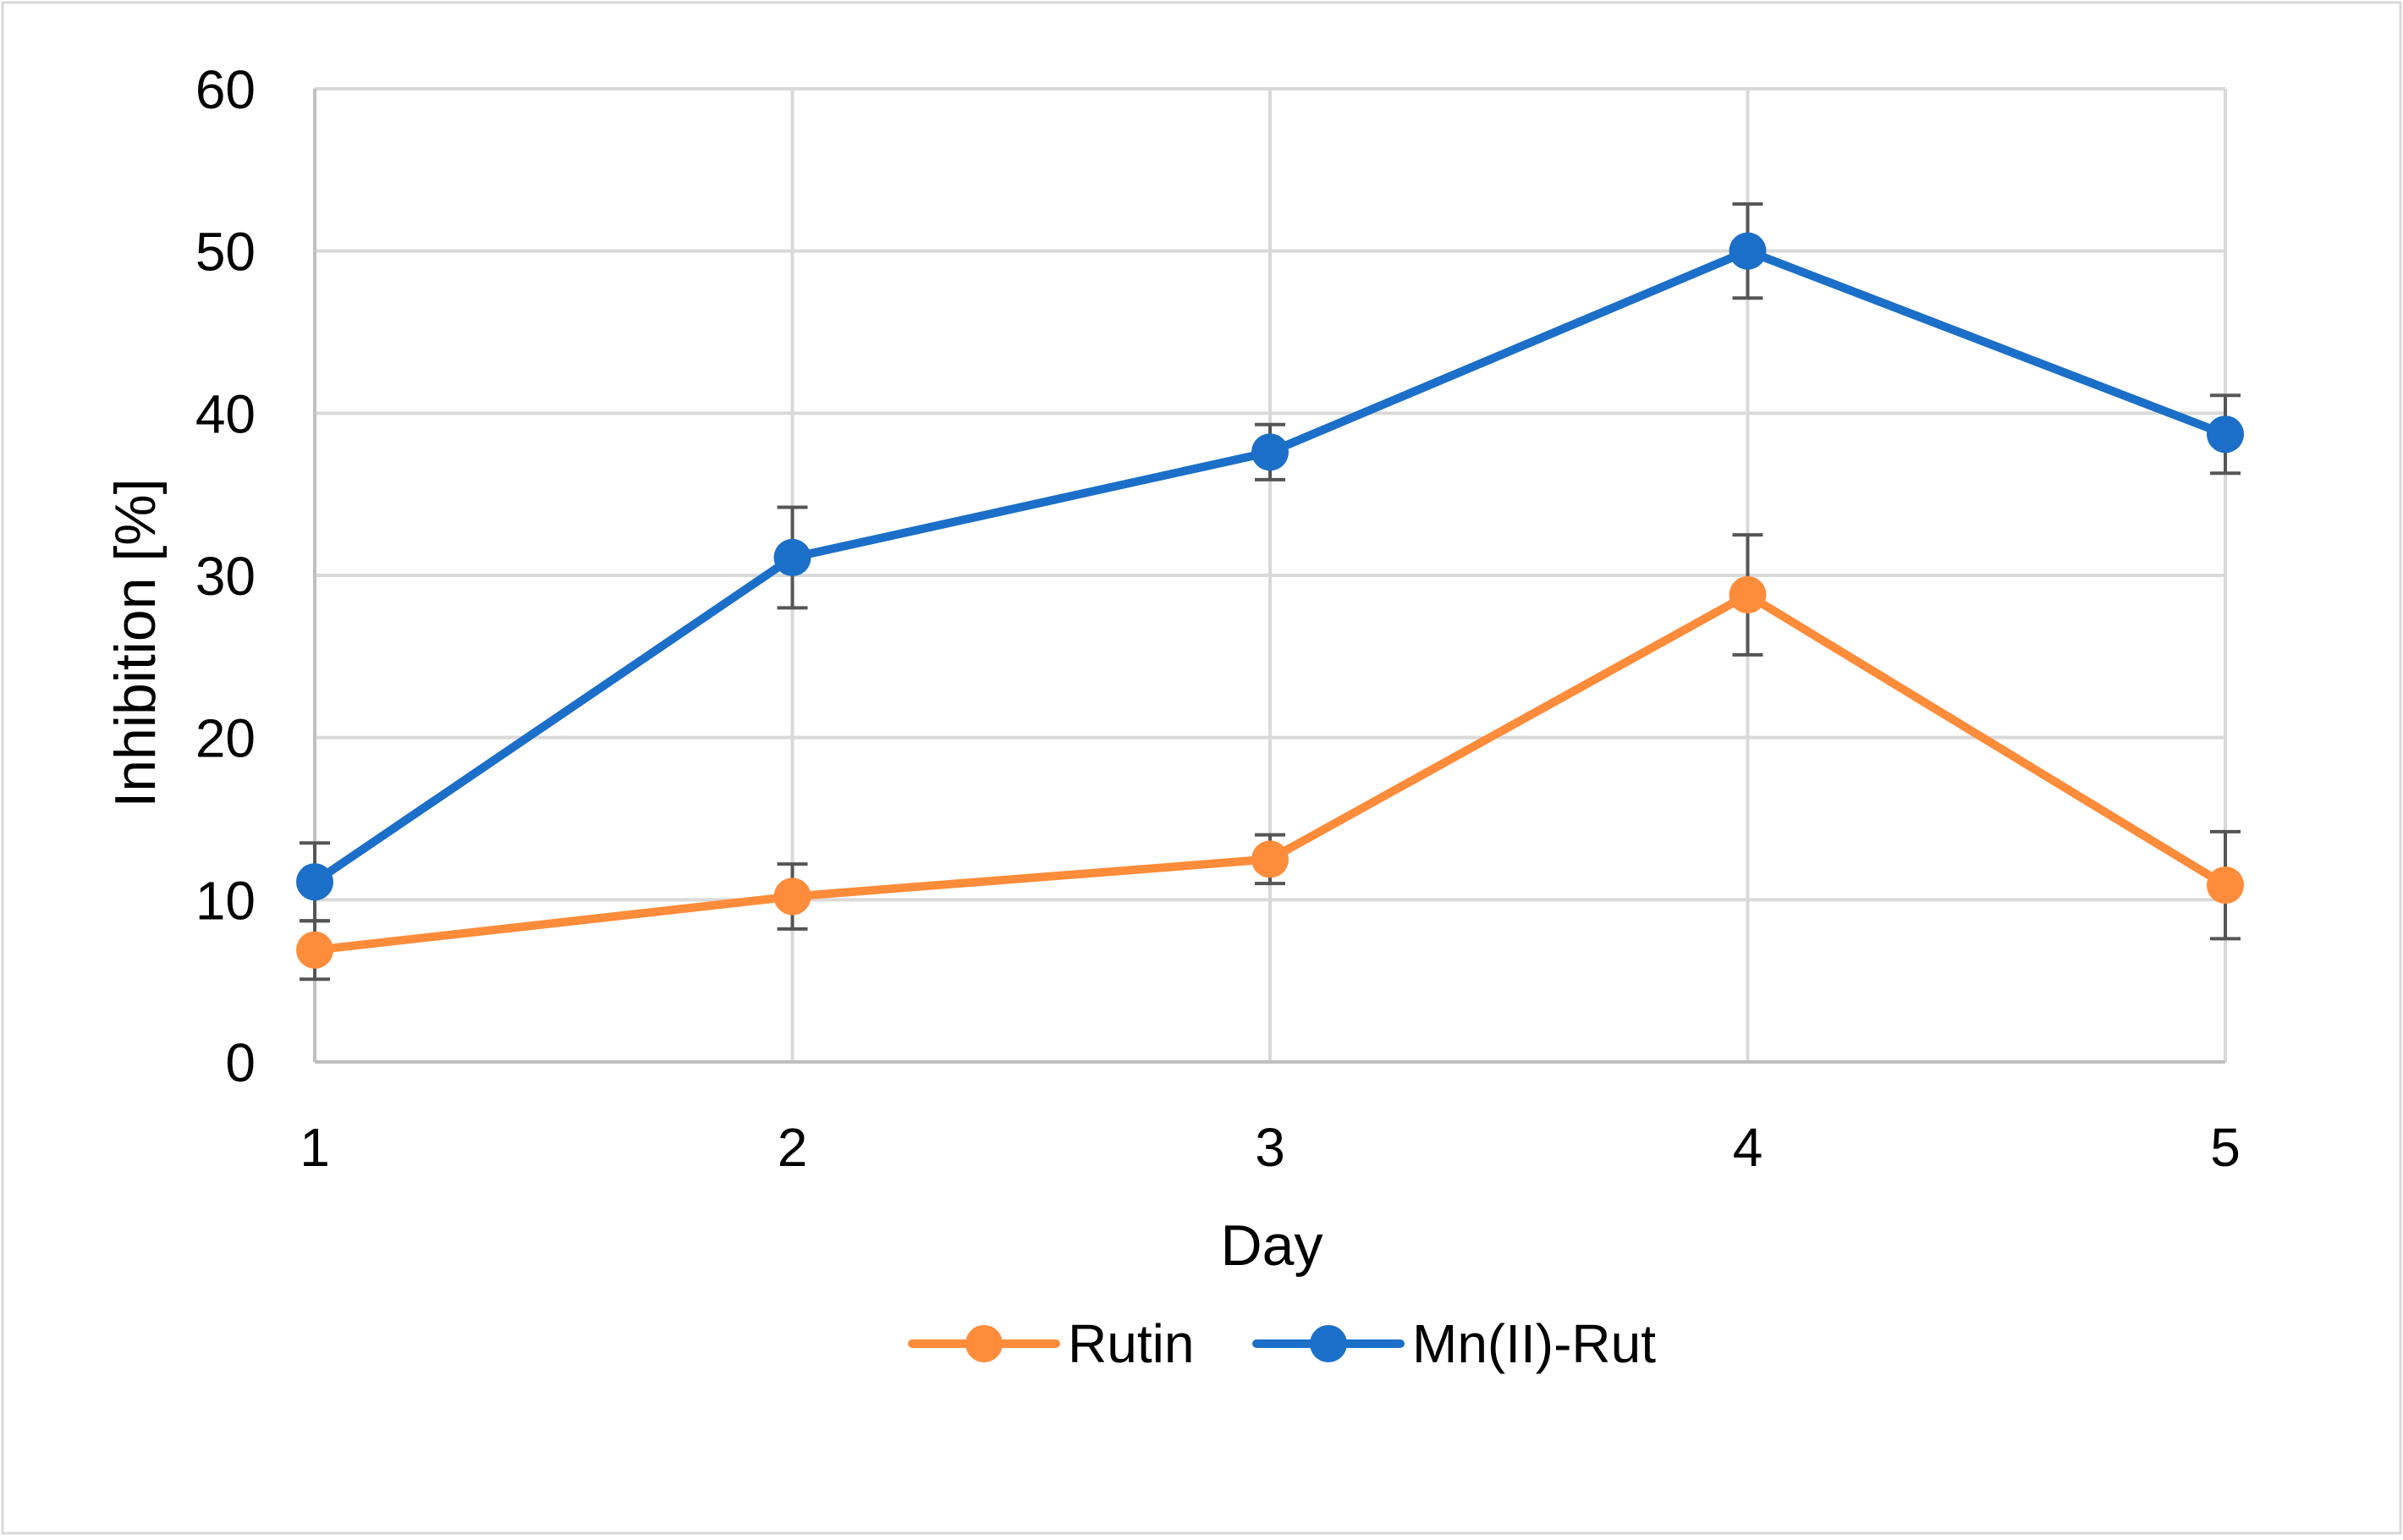  I want to click on x-axis-title: Day, so click(1272, 1245).